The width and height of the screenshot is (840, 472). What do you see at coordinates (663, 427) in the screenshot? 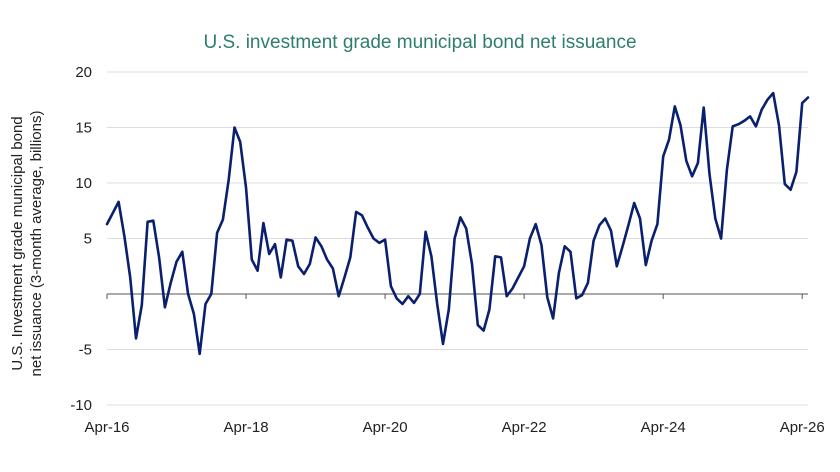
I see `x-tick-label: Apr-24` at bounding box center [663, 427].